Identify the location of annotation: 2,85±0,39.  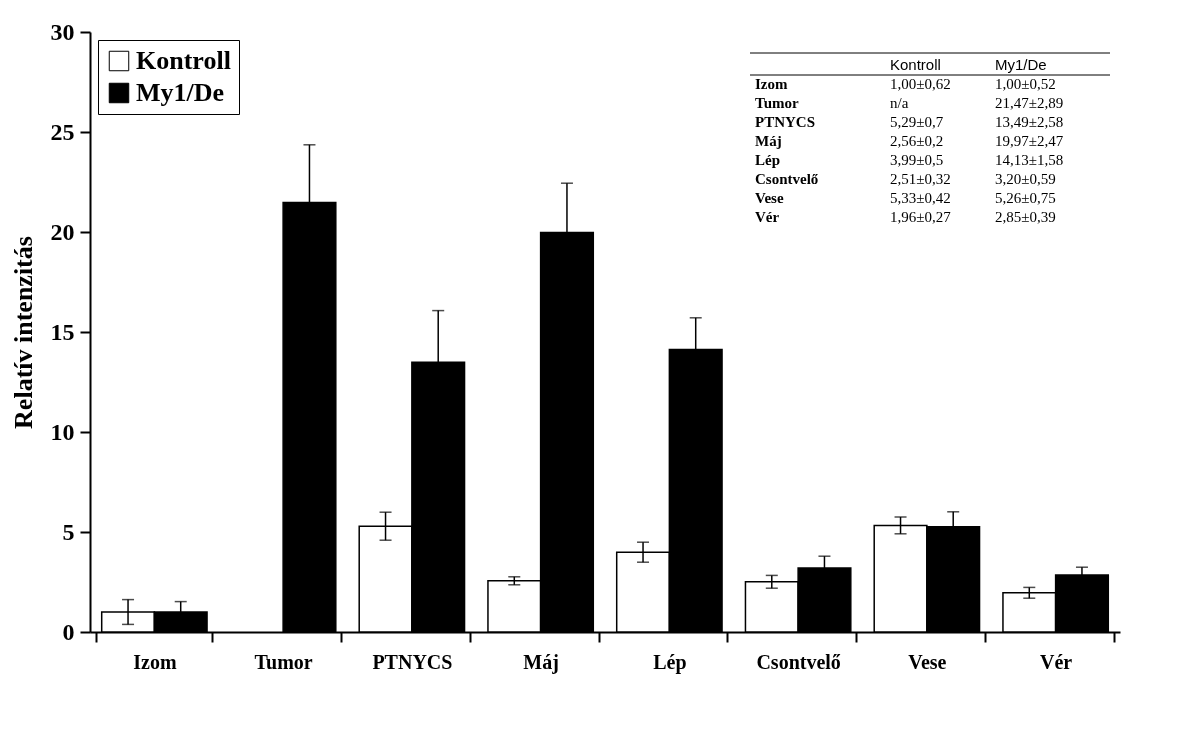
(1025, 217).